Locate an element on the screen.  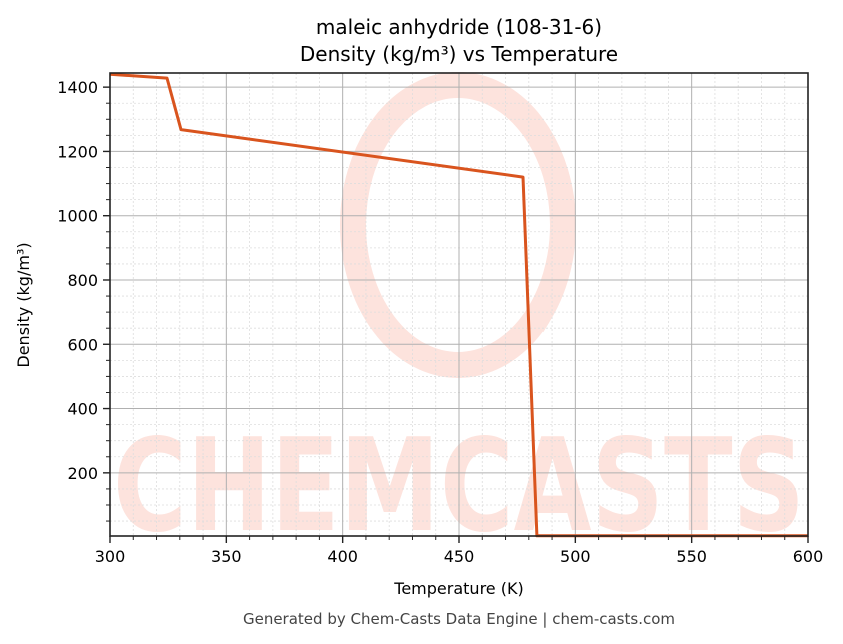
y-tick-label: 1200 is located at coordinates (77, 151).